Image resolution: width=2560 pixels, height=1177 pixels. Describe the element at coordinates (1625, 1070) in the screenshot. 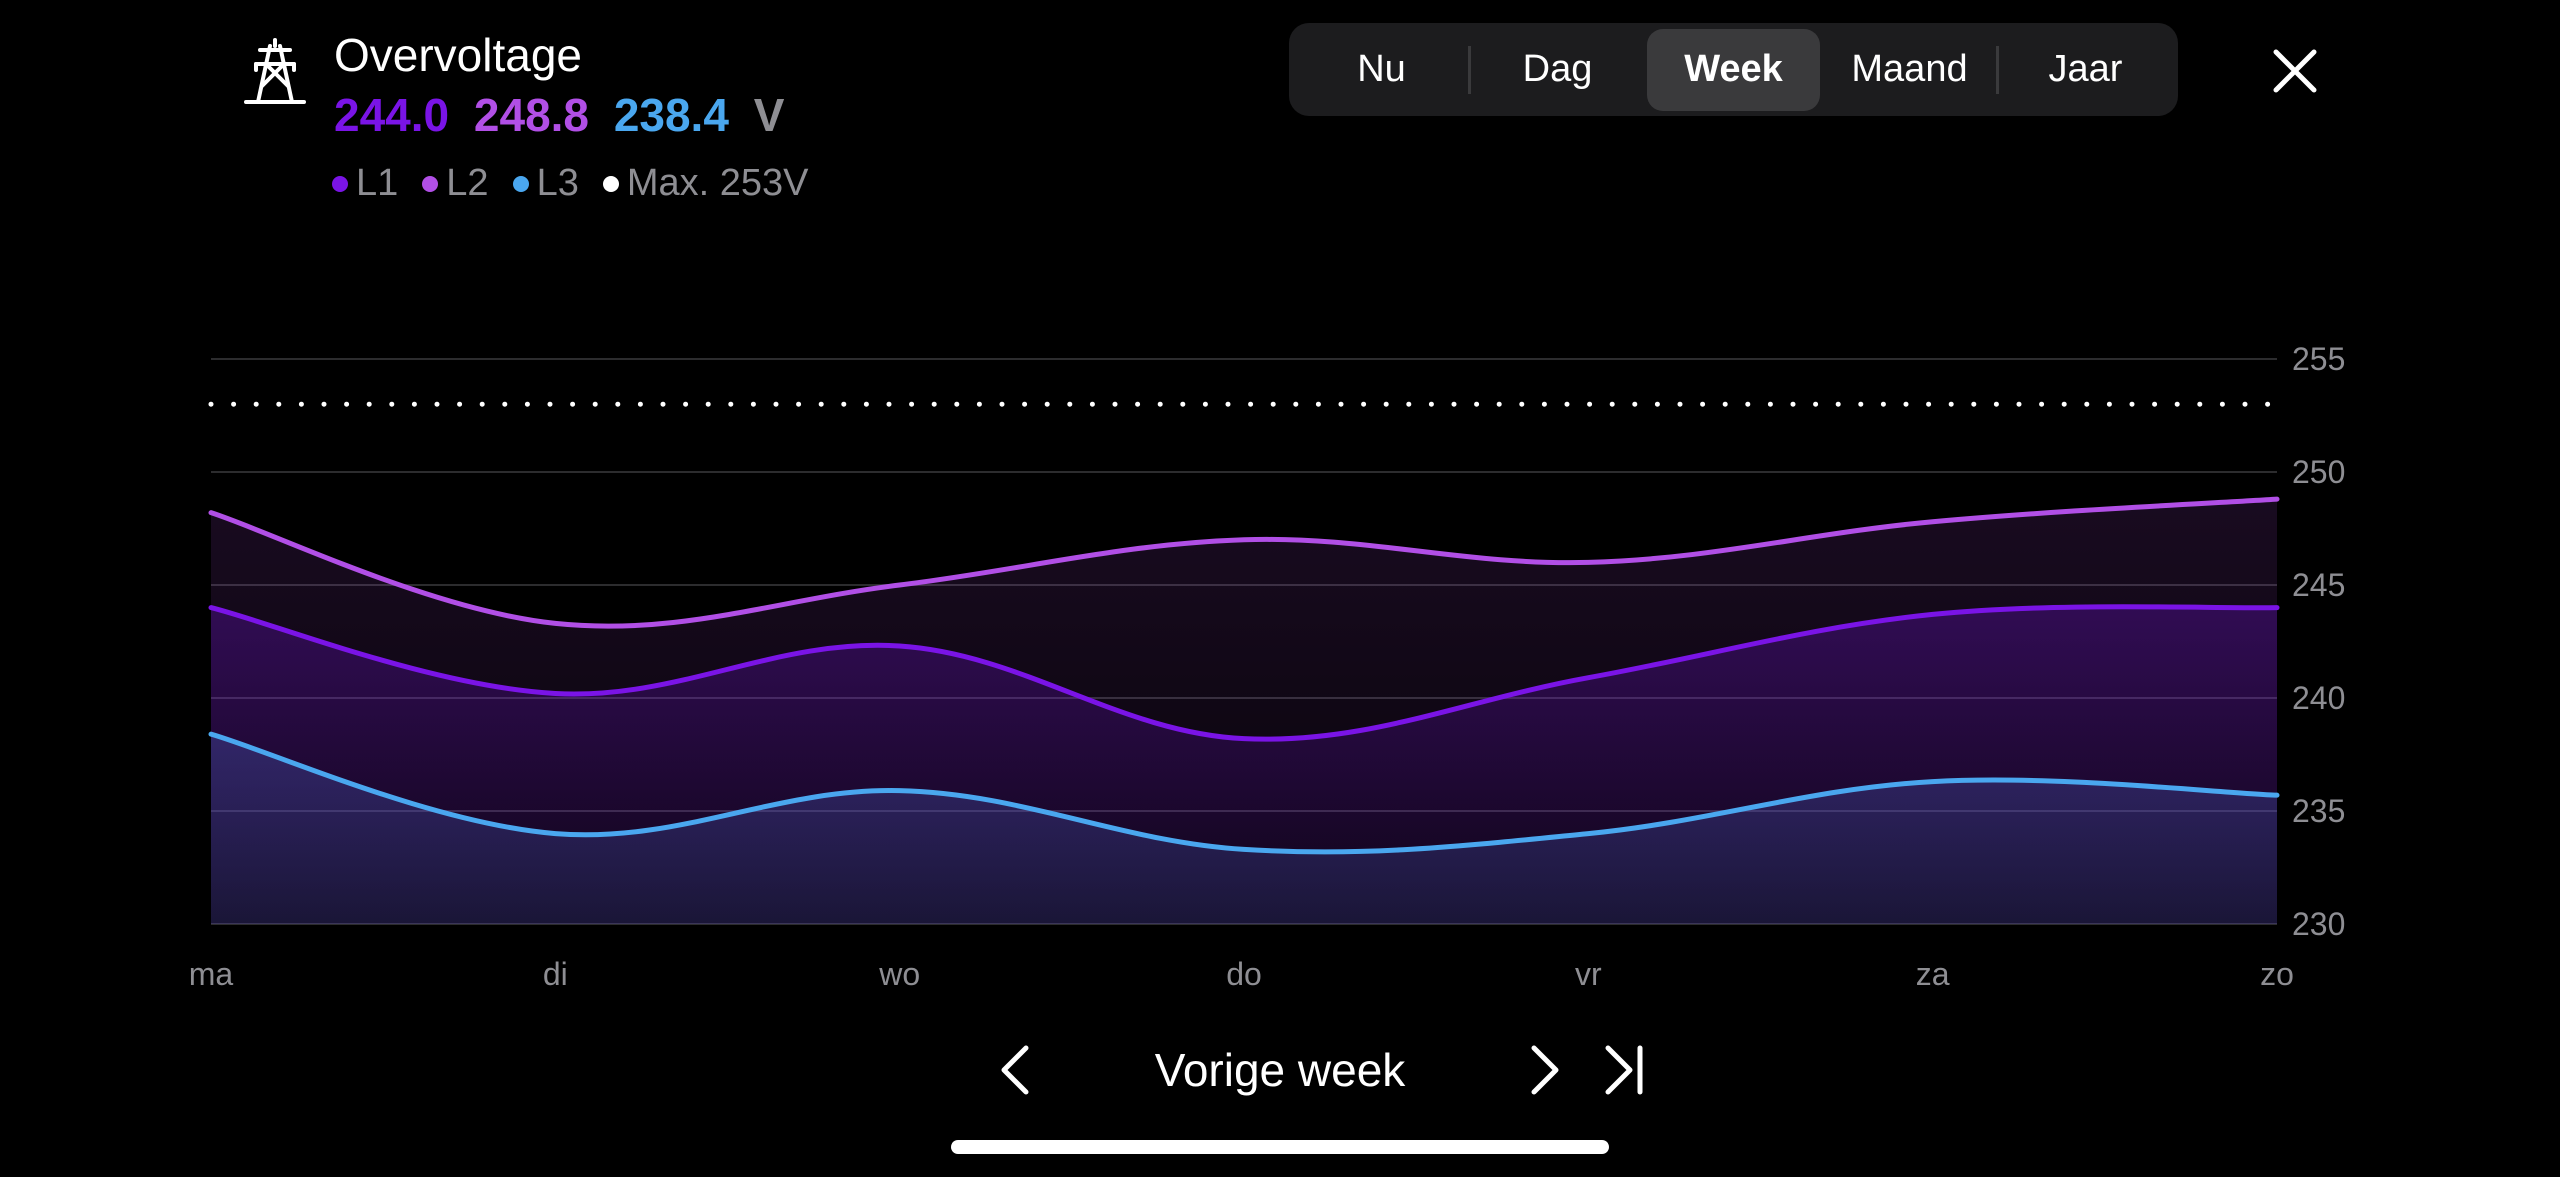

I see `skip-to-end-icon` at that location.